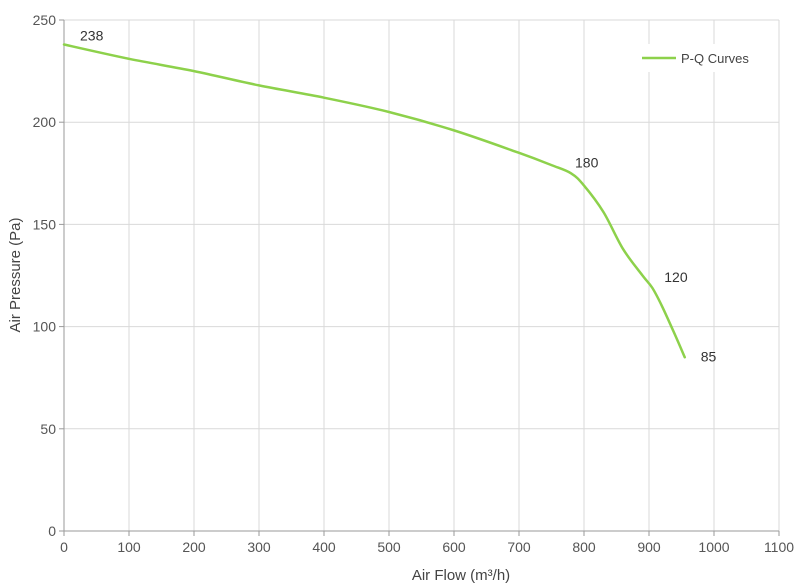 The image size is (807, 585). Describe the element at coordinates (64, 547) in the screenshot. I see `x-tick-label: 0` at that location.